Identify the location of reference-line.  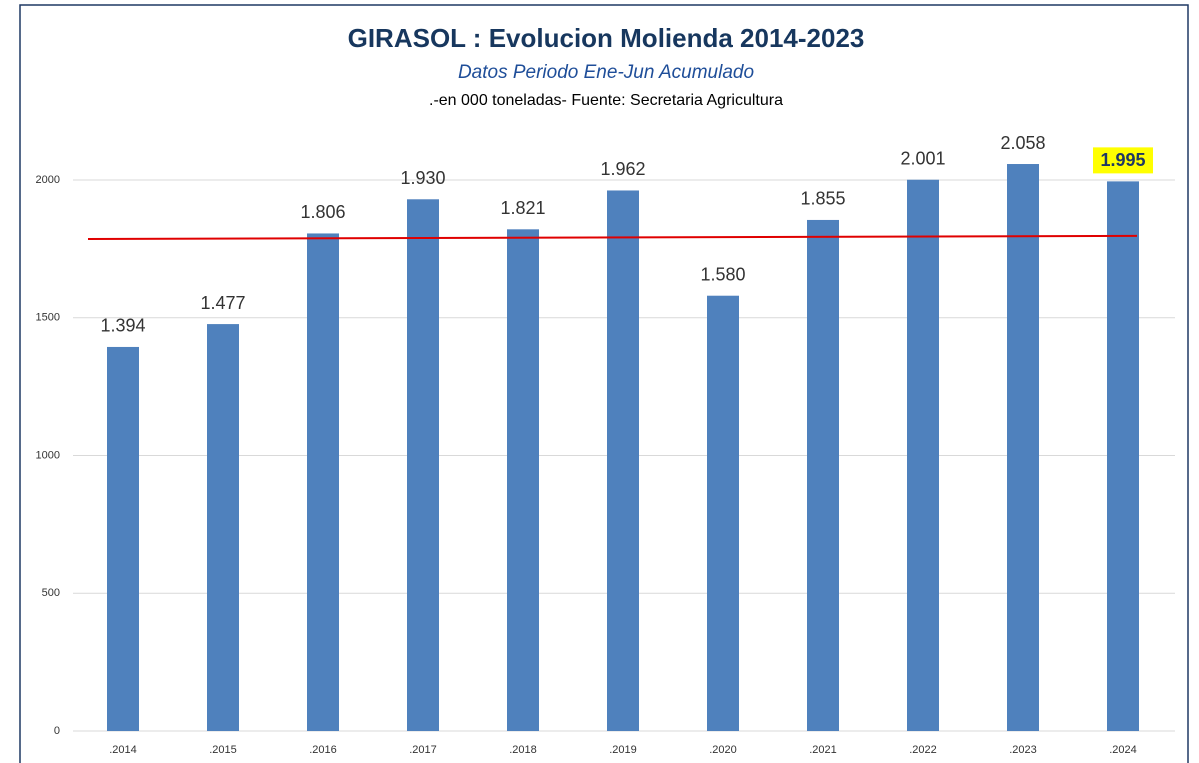
(612, 237).